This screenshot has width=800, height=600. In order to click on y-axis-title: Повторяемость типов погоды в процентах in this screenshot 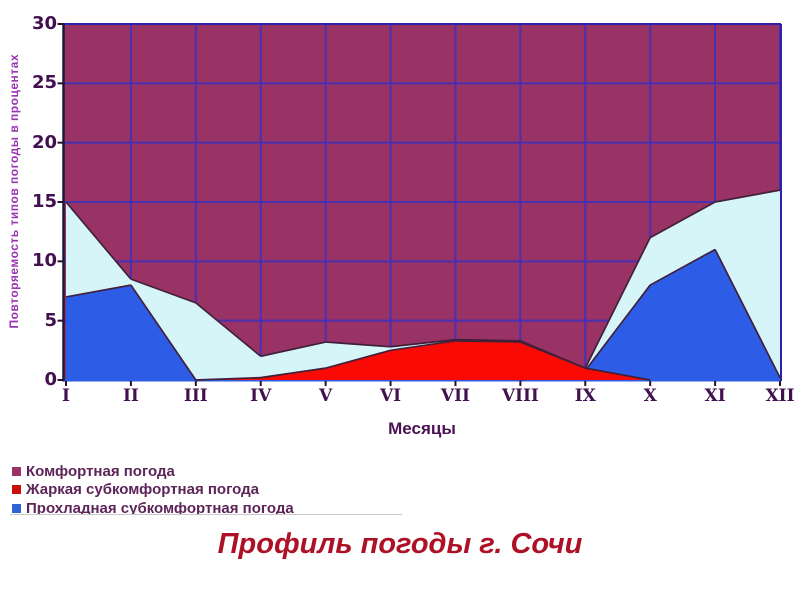, I will do `click(13, 191)`.